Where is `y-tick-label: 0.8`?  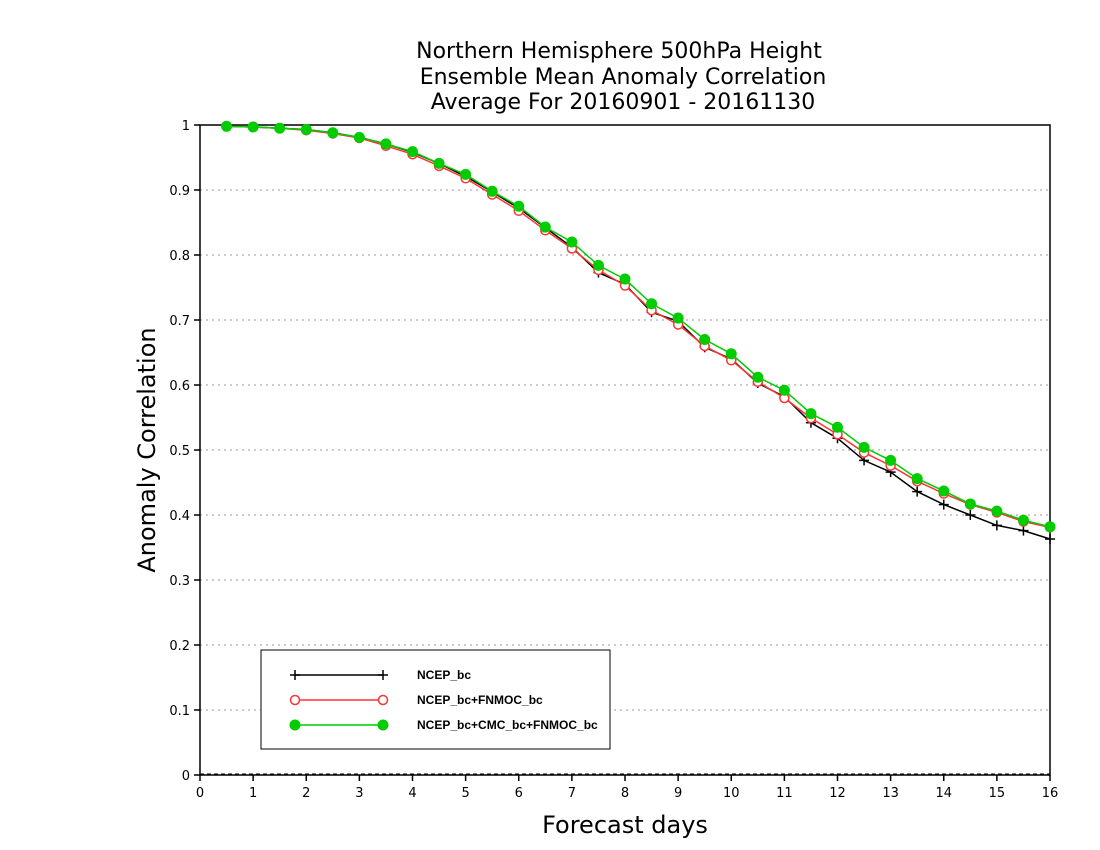 y-tick-label: 0.8 is located at coordinates (179, 256).